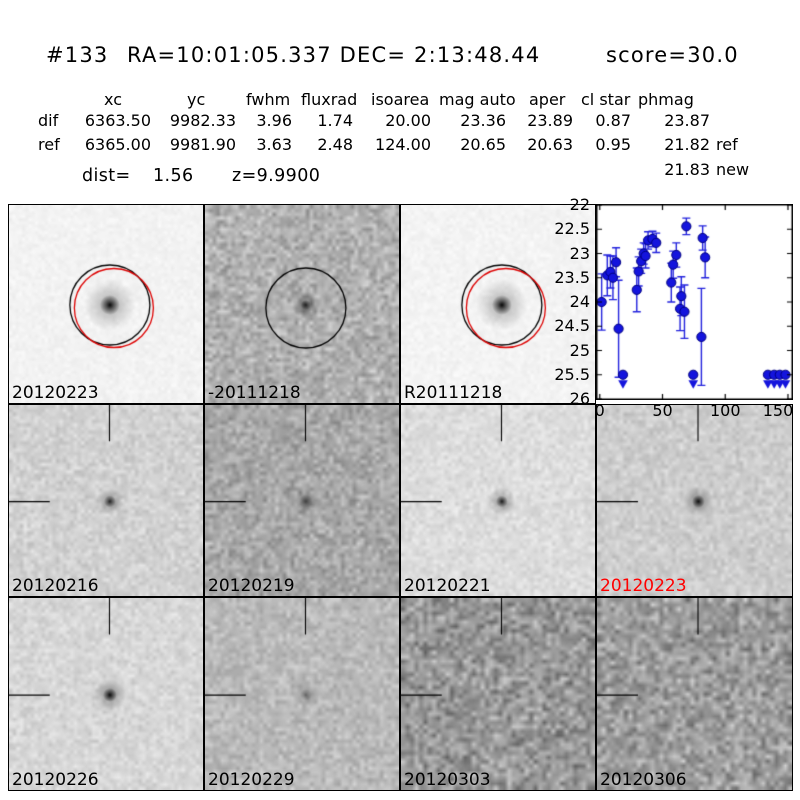  What do you see at coordinates (329, 99) in the screenshot?
I see `table-header-cell: fluxrad` at bounding box center [329, 99].